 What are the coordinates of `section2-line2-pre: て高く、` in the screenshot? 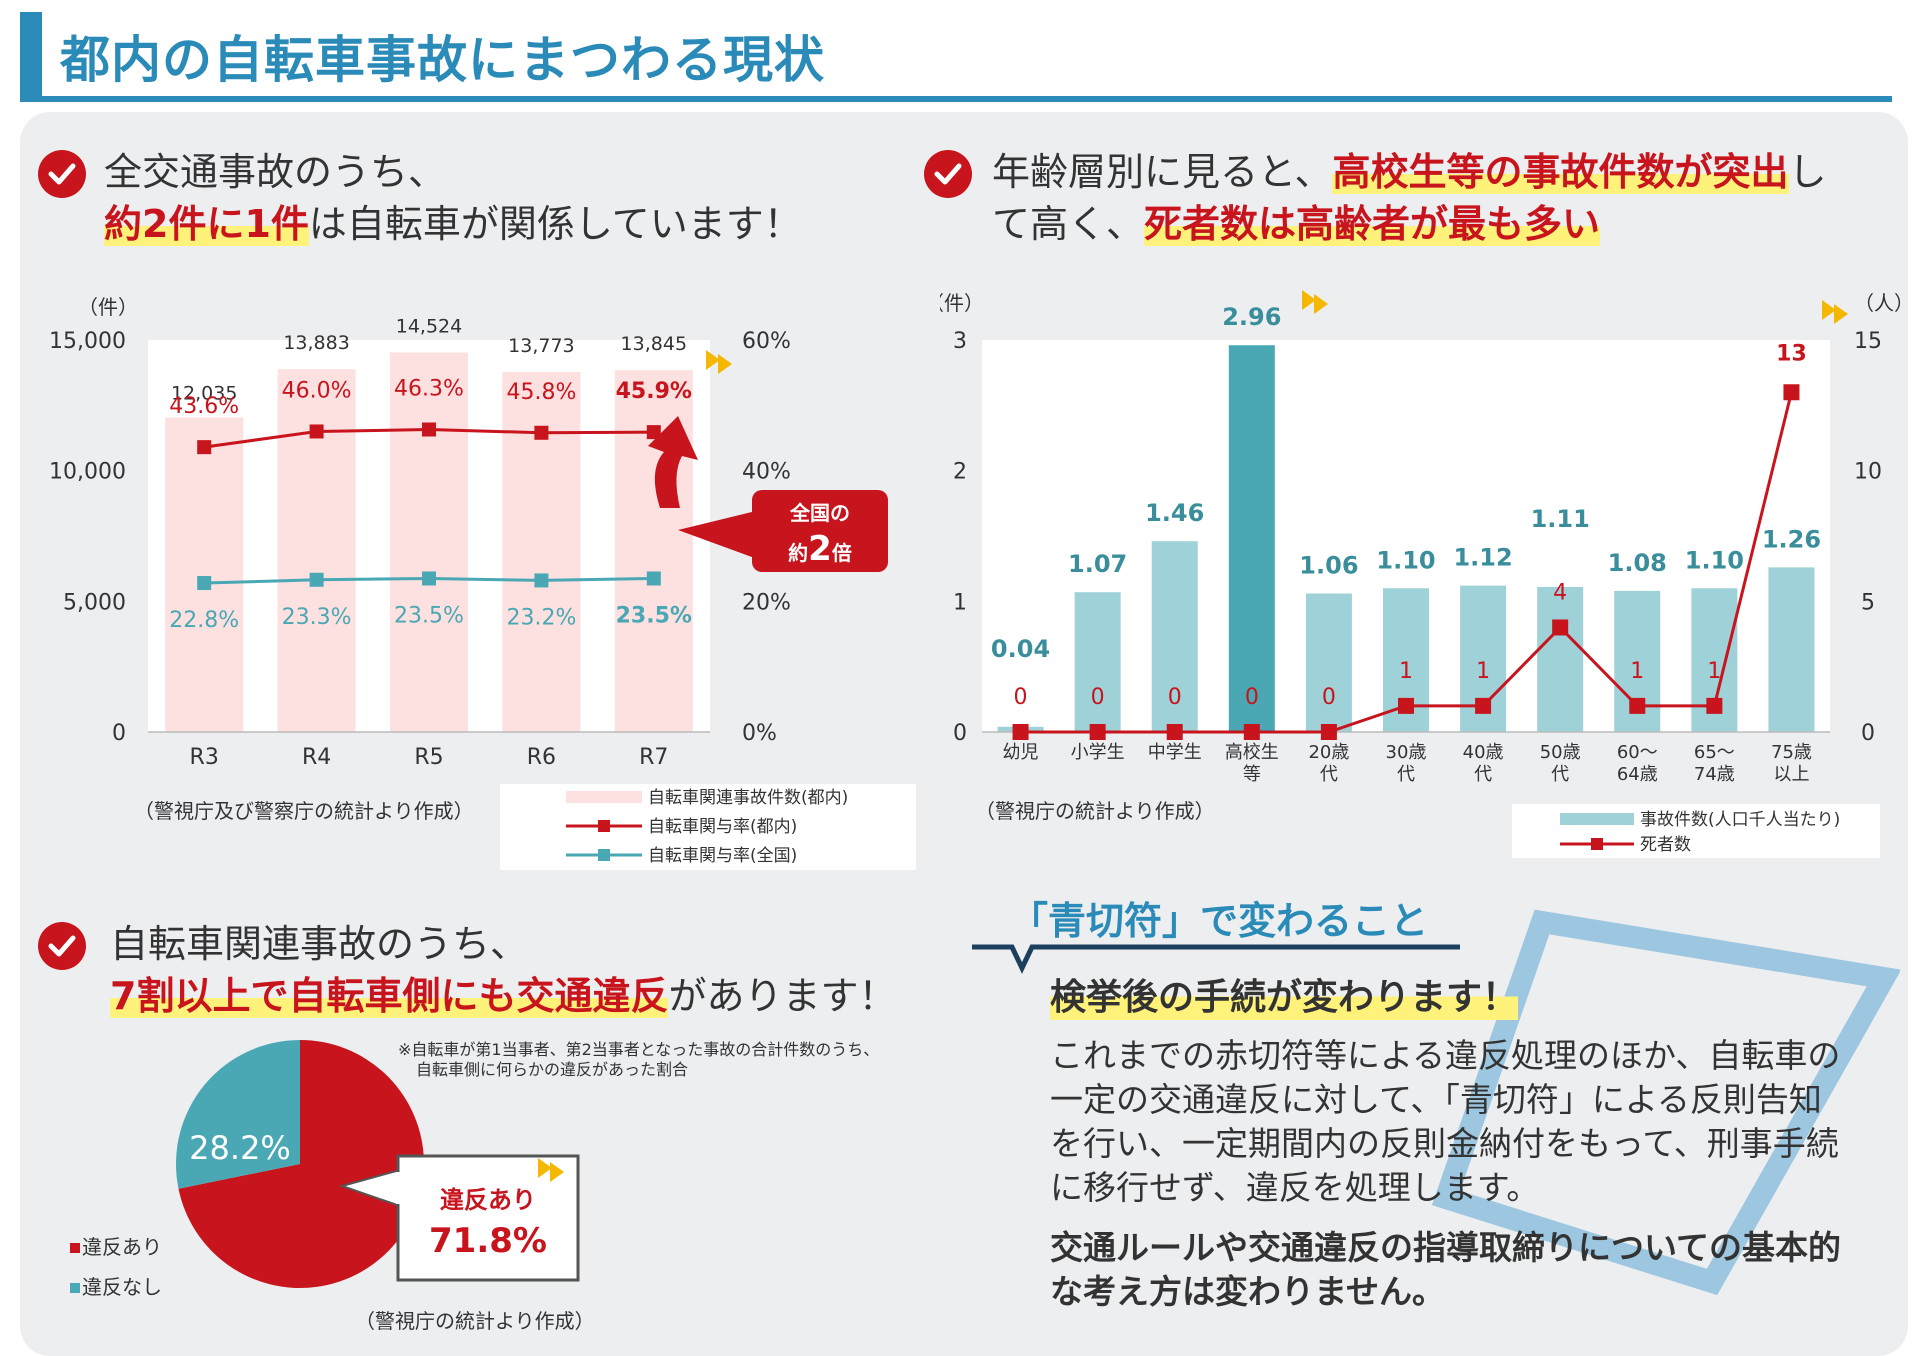 It's located at (1068, 224).